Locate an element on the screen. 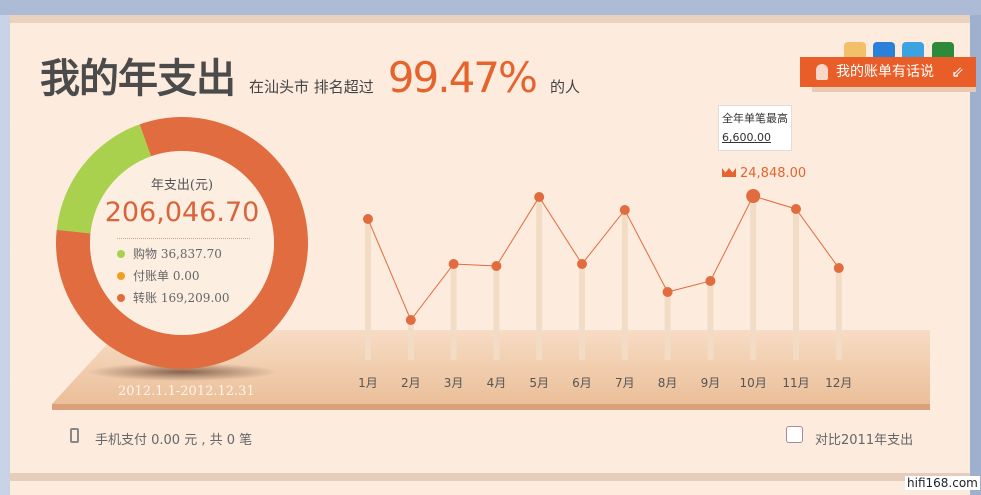 This screenshot has height=495, width=981. month-label: 6月 is located at coordinates (582, 383).